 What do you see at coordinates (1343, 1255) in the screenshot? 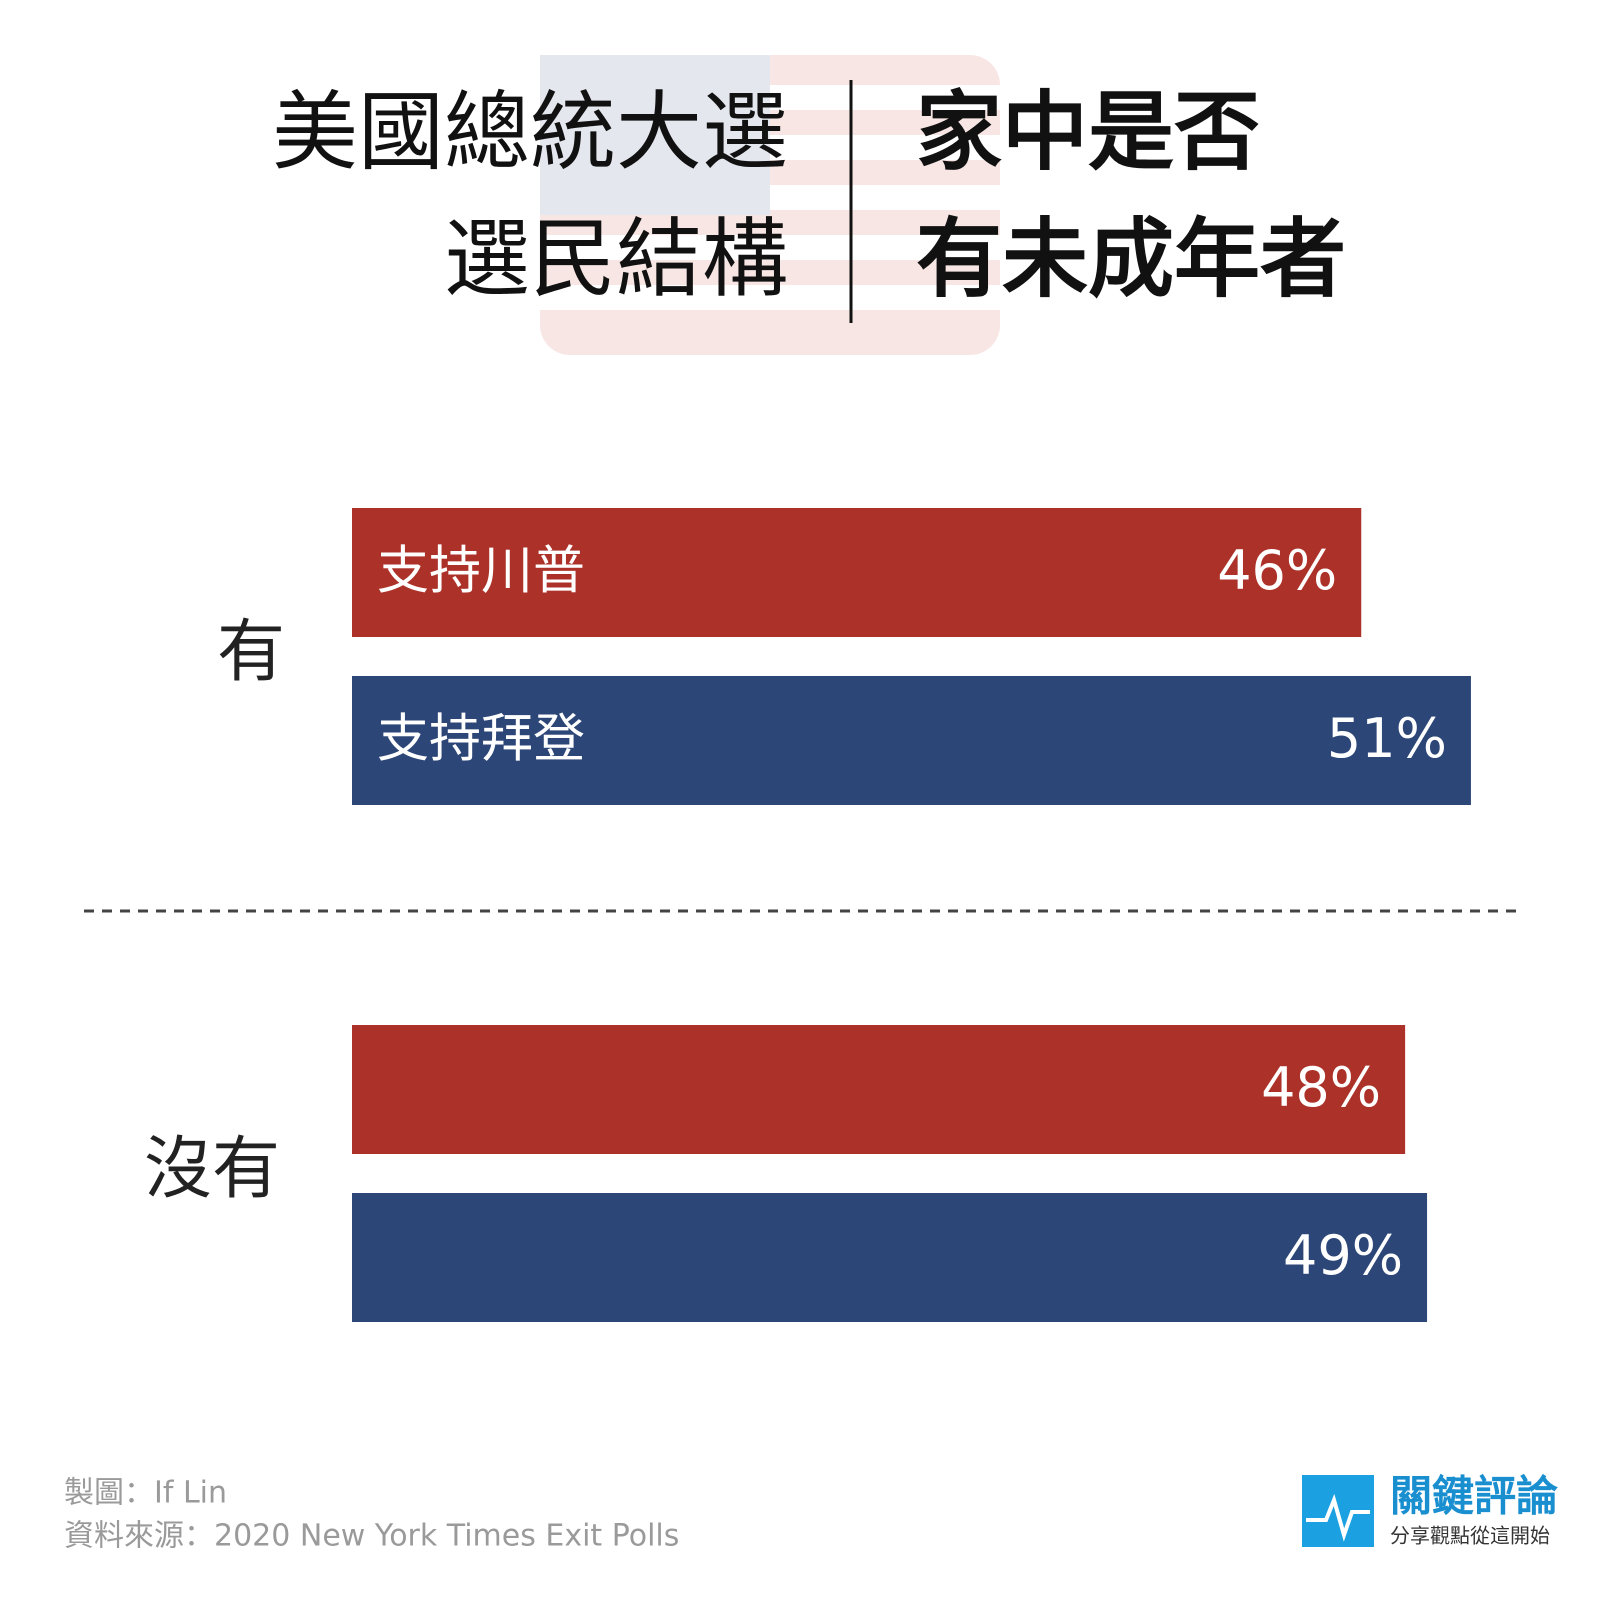
I see `value-label: 49%` at bounding box center [1343, 1255].